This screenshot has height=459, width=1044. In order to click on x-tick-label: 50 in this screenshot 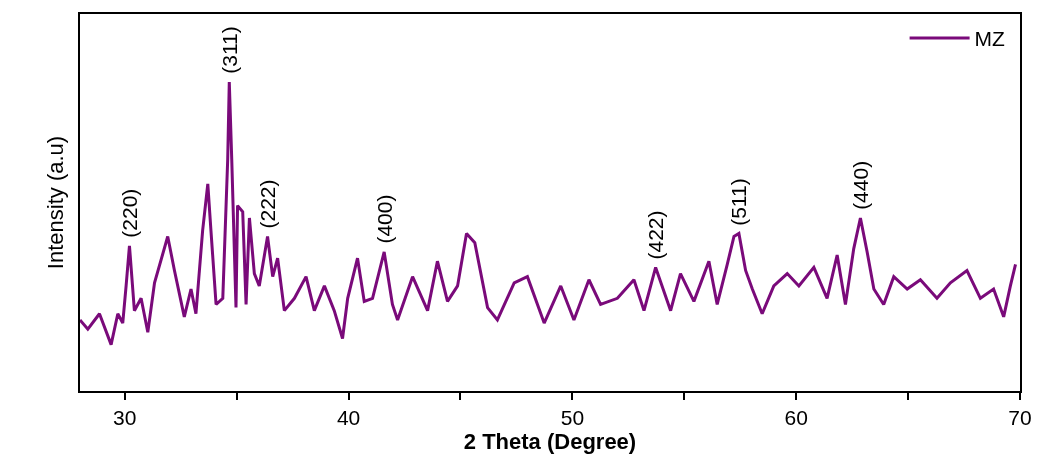, I will do `click(572, 418)`.